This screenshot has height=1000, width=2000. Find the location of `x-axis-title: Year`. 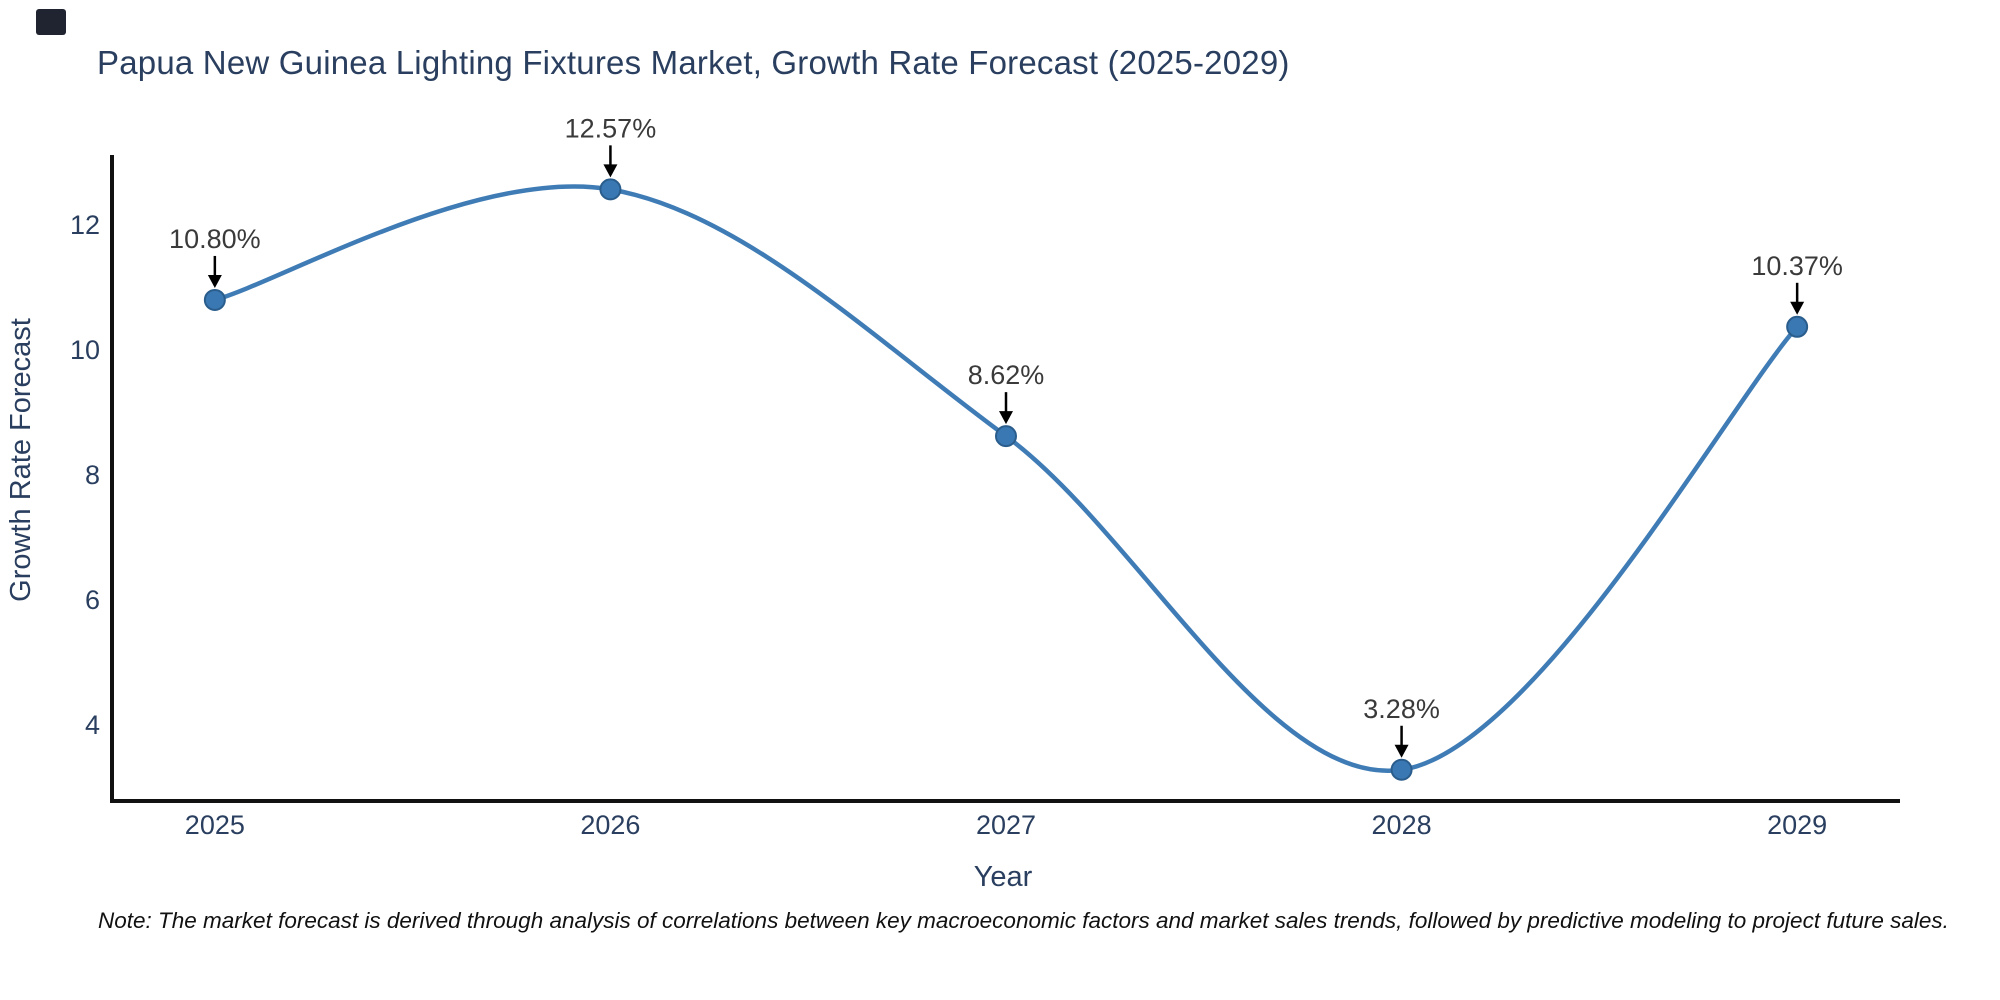

x-axis-title: Year is located at coordinates (1003, 877).